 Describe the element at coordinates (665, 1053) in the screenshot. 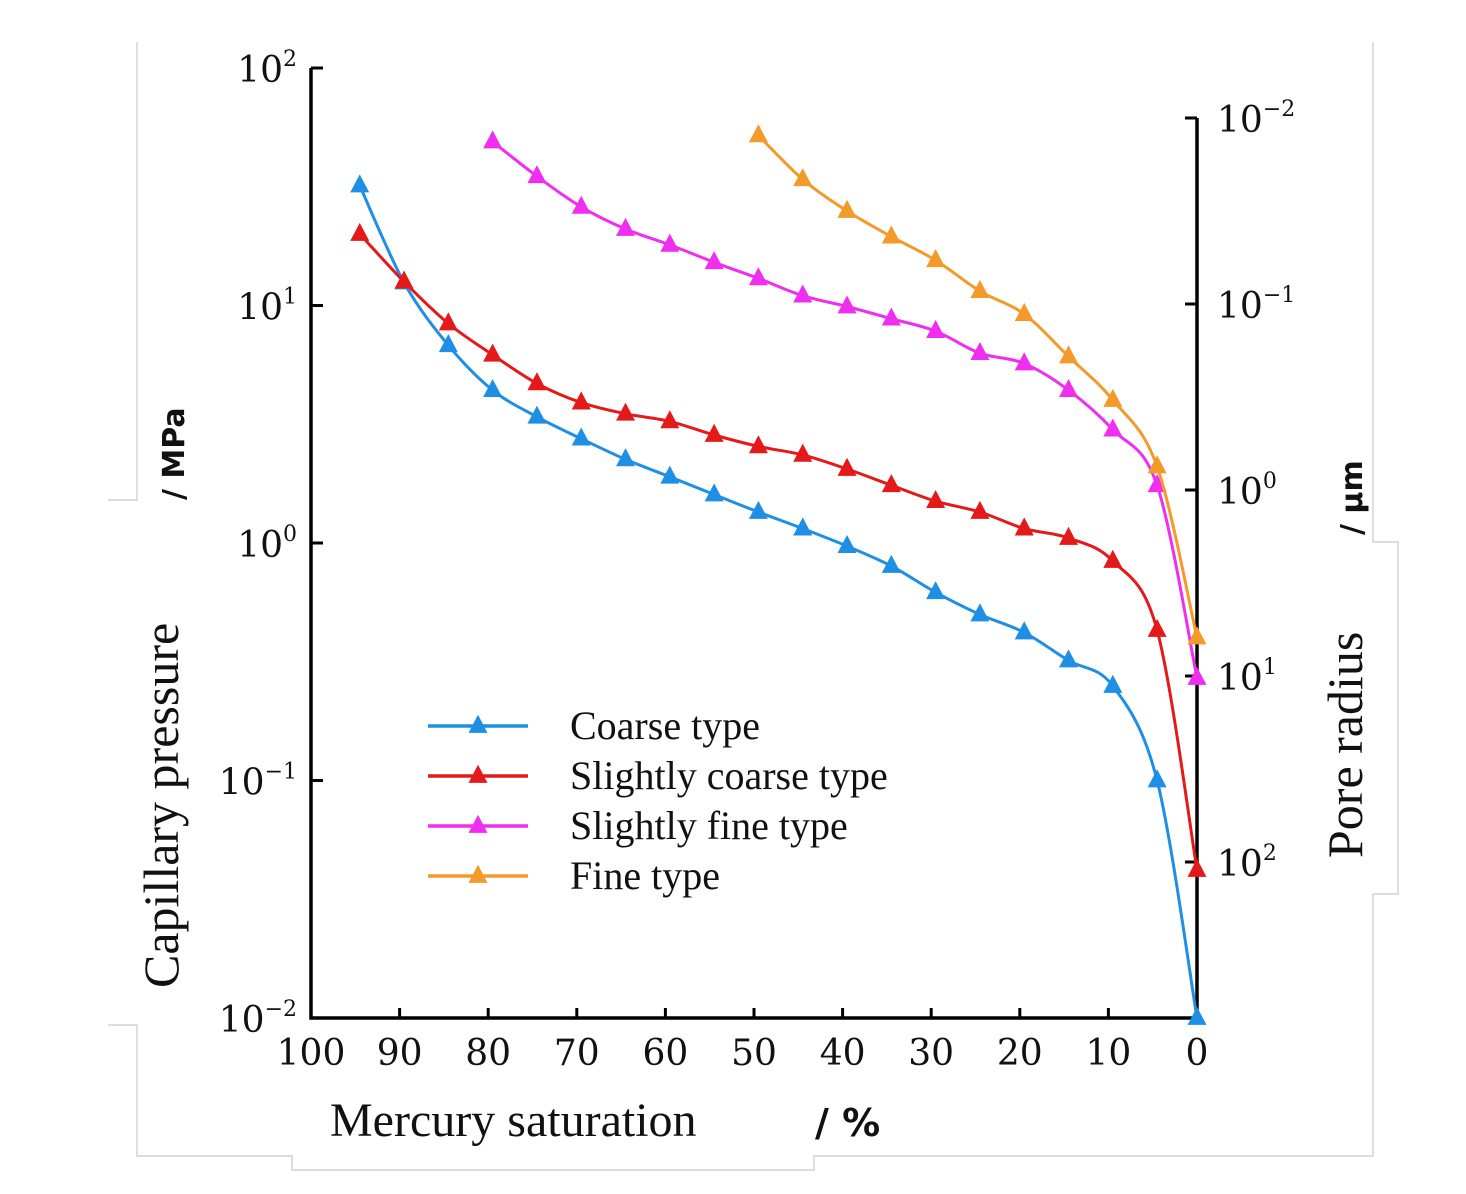

I see `x-tick-label: 60` at that location.